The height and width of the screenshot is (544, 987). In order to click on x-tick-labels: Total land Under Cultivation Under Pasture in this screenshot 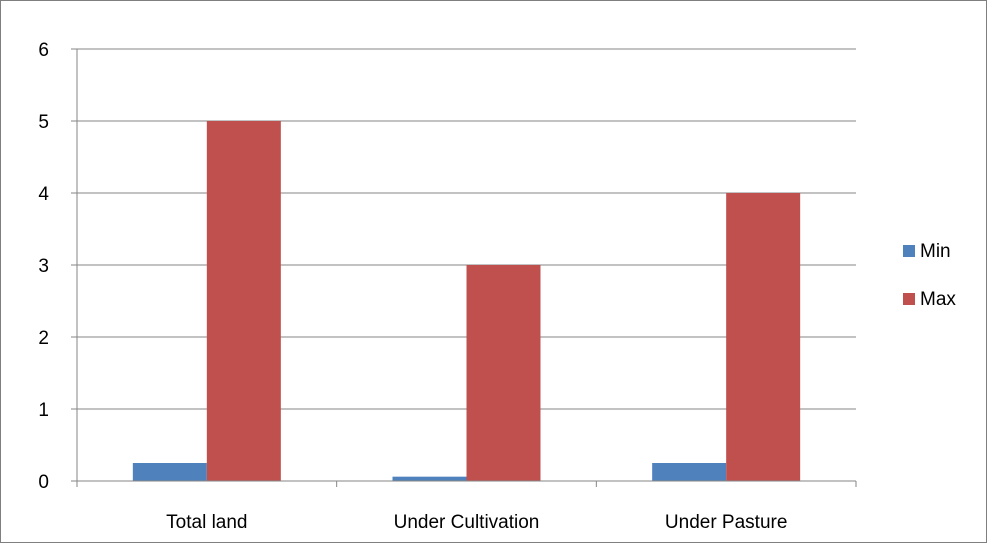, I will do `click(476, 522)`.